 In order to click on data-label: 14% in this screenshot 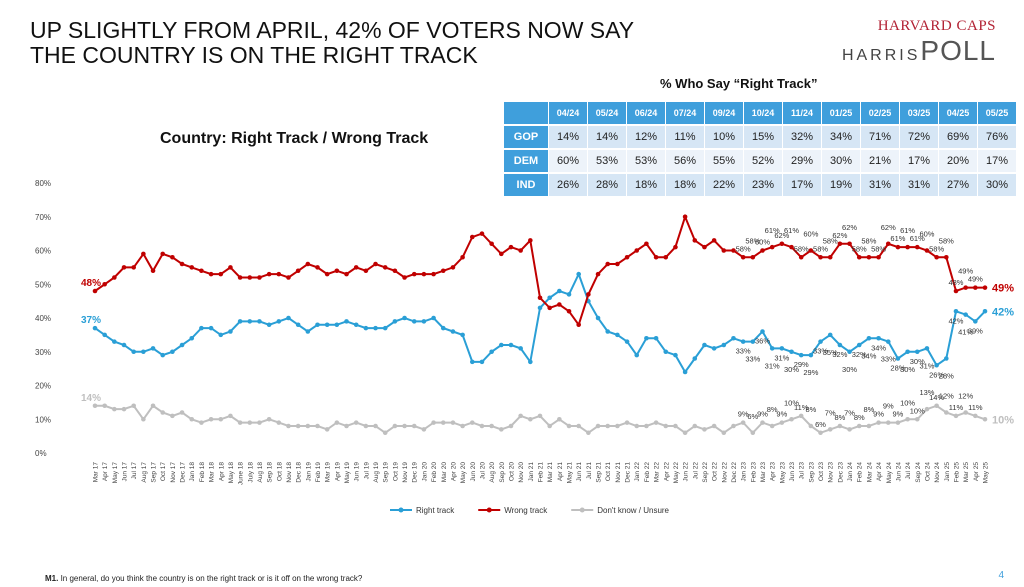, I will do `click(91, 398)`.